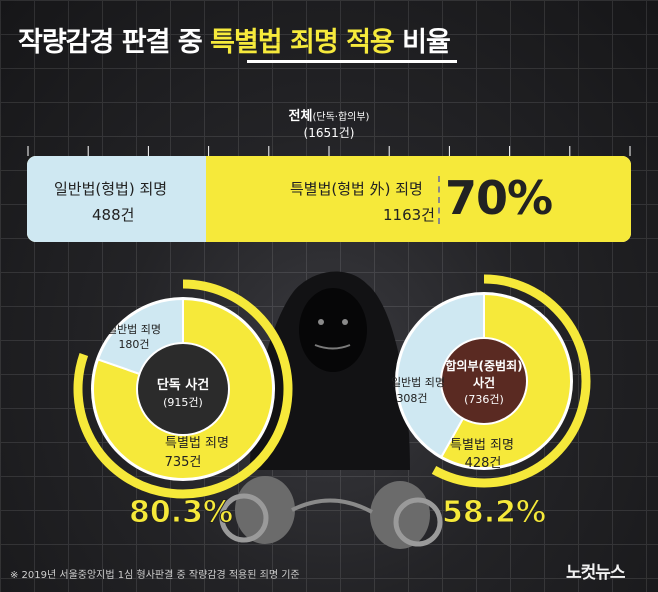 The width and height of the screenshot is (658, 592). Describe the element at coordinates (155, 575) in the screenshot. I see `footnote: ※ 2019년 서울중앙지법 1심 형사판결 중 작량감경 적용된 죄명 기준` at that location.